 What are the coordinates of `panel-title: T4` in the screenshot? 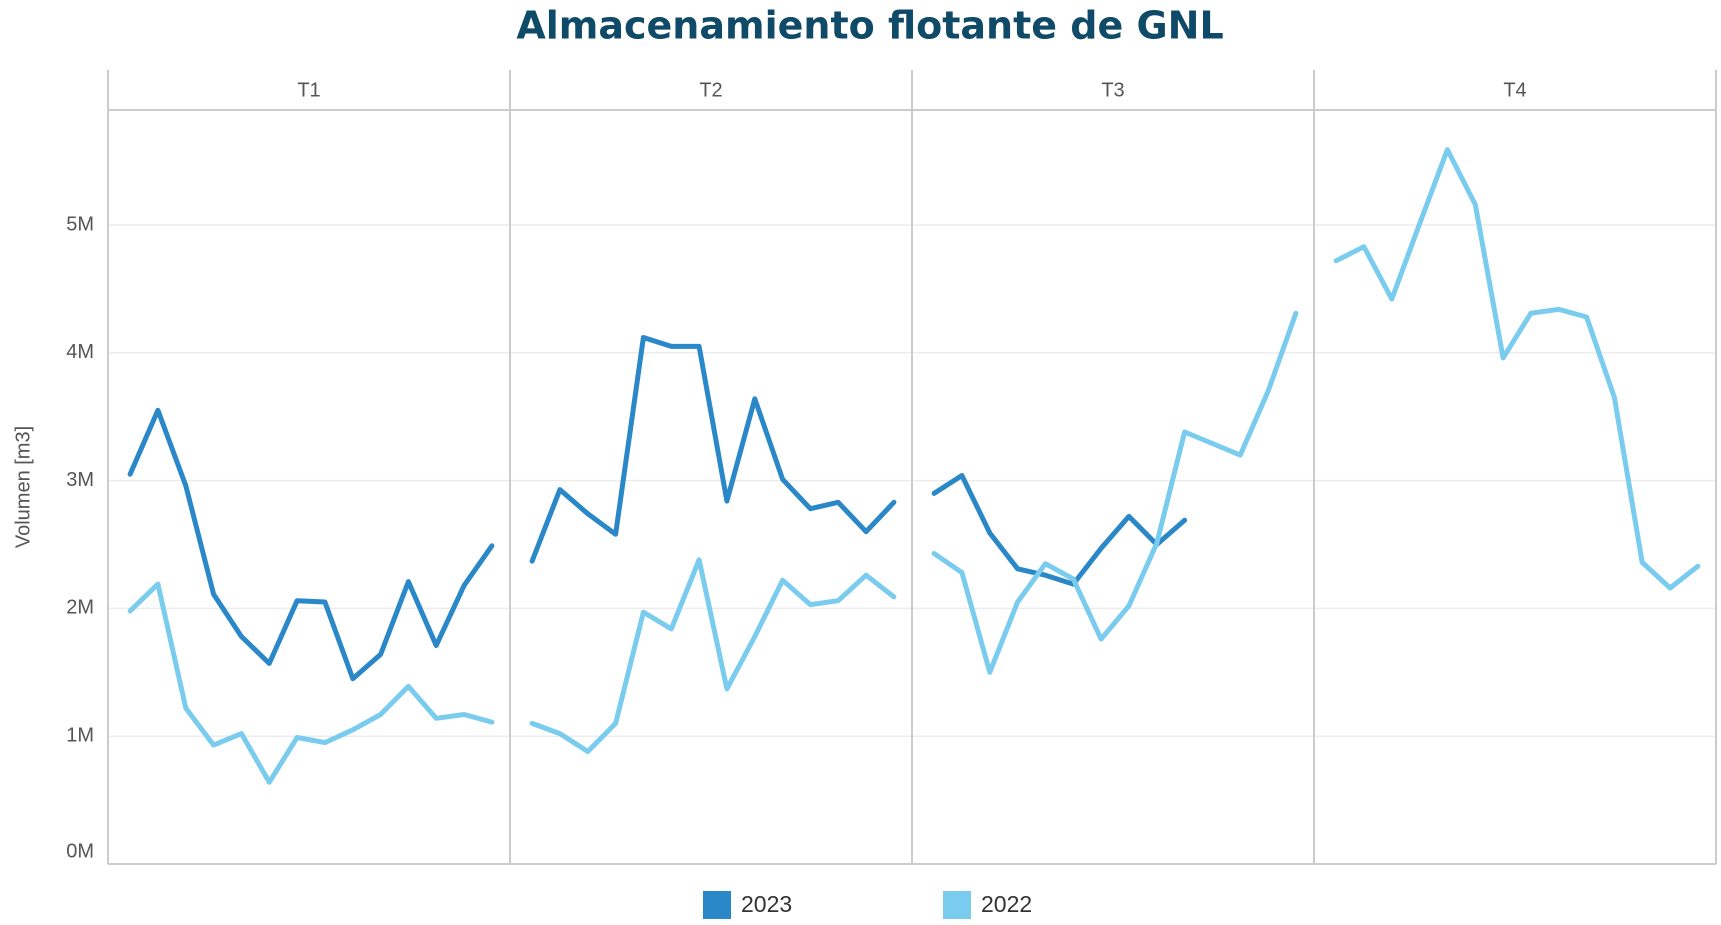 It's located at (1514, 90).